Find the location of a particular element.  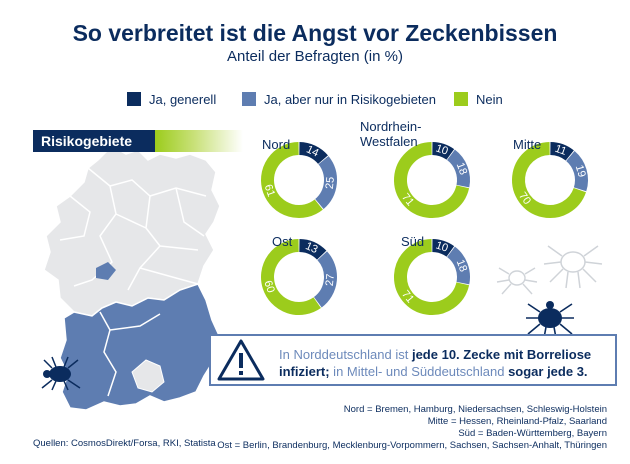

warning-bold1: jede 10. Zecke mit Borreliose infiziert; is located at coordinates (435, 363).